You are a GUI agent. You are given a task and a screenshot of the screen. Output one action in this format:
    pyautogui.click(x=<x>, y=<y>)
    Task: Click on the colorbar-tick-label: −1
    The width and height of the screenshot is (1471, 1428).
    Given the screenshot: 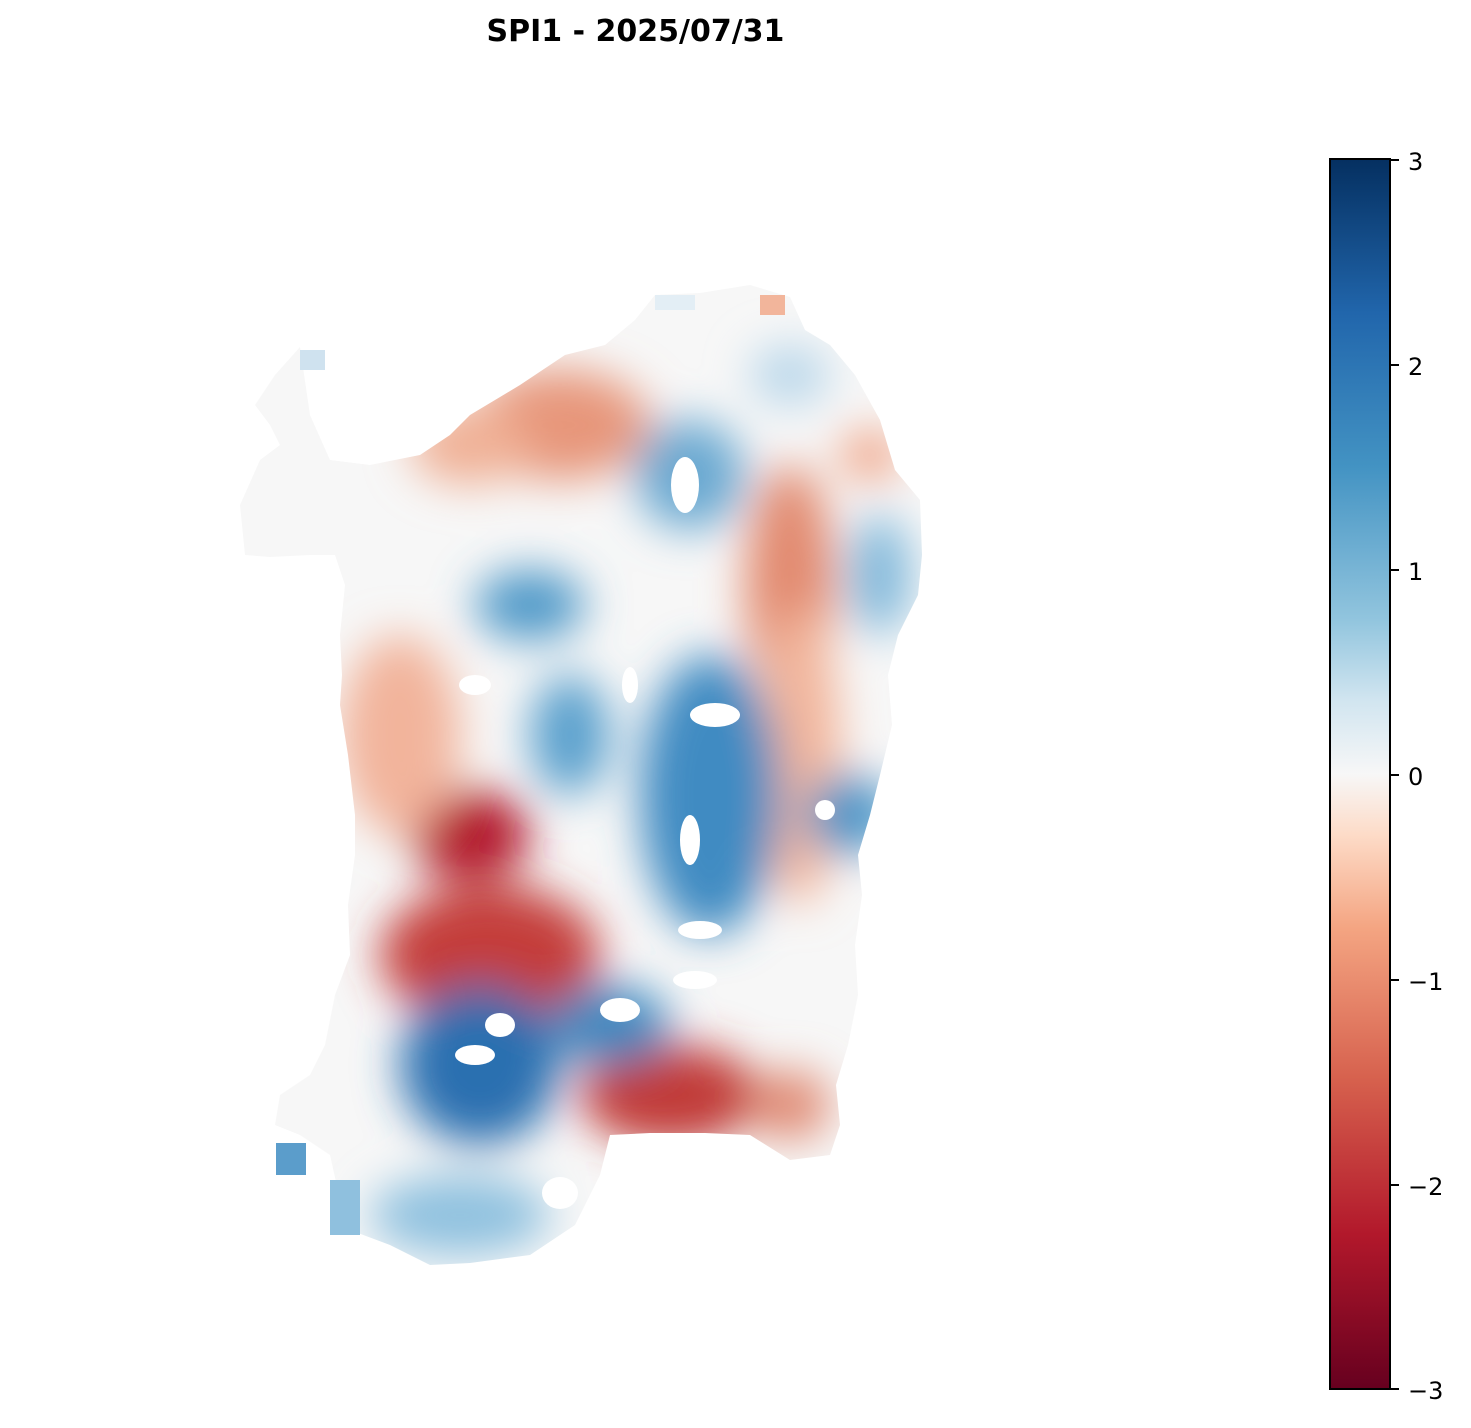 What is the action you would take?
    pyautogui.click(x=1426, y=982)
    